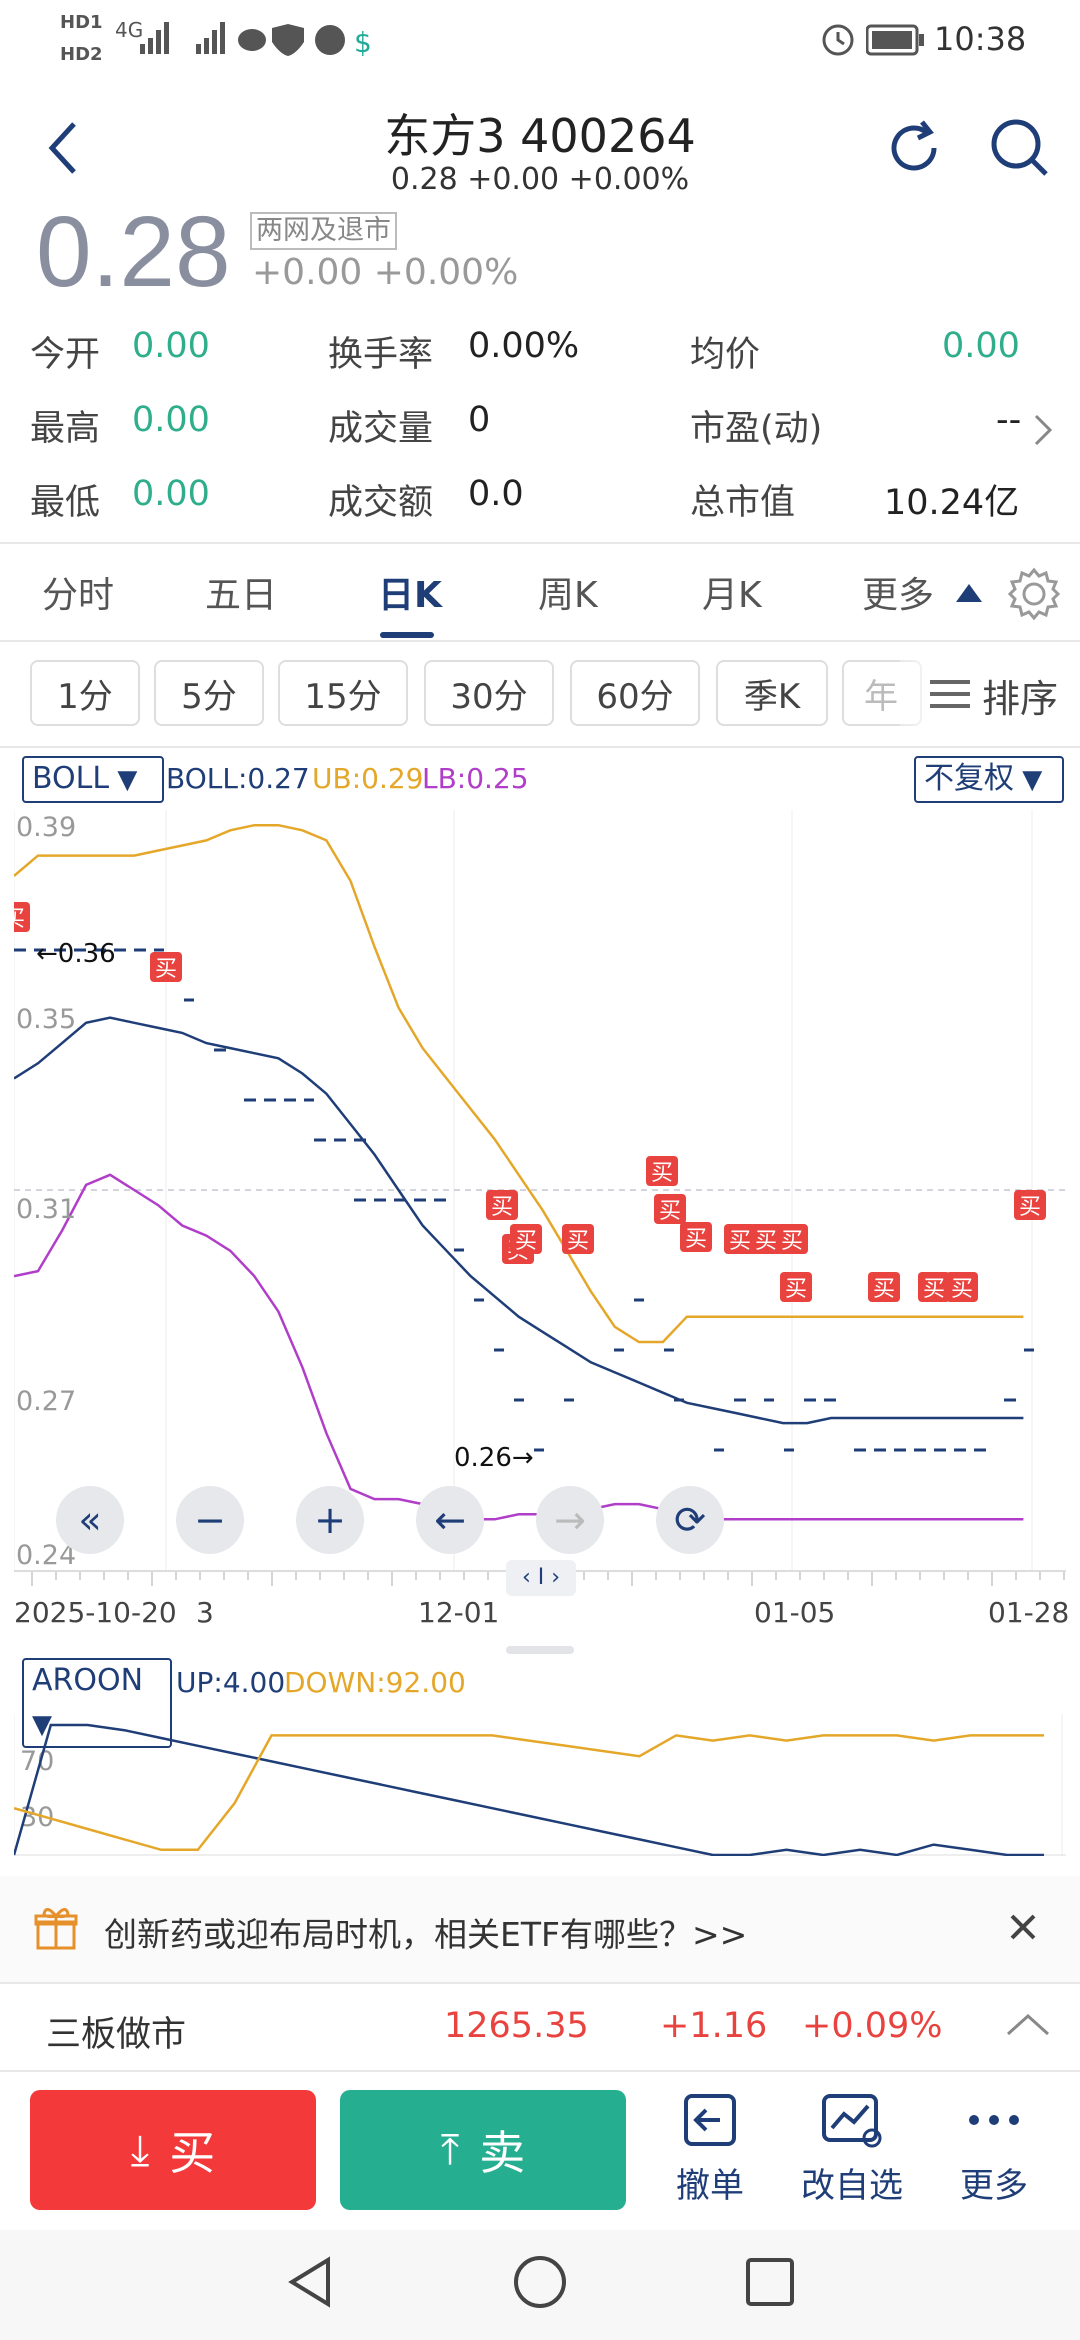 The image size is (1080, 2340). Describe the element at coordinates (540, 1929) in the screenshot. I see `promo-banner: 创新药或迎布局时机，相关ETF有哪些？>>` at that location.